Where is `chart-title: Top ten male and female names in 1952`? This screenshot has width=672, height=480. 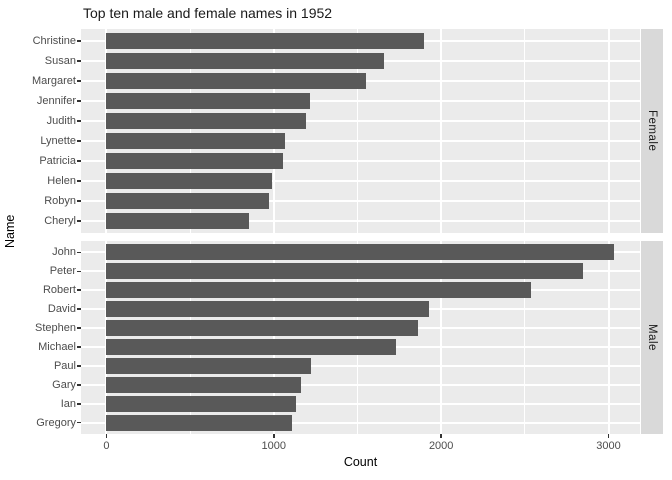 chart-title: Top ten male and female names in 1952 is located at coordinates (208, 13).